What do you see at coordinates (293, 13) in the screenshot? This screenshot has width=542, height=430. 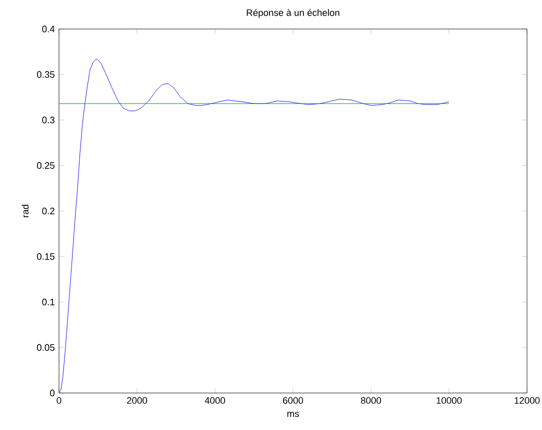 I see `chart-title: Réponse à un échelon` at bounding box center [293, 13].